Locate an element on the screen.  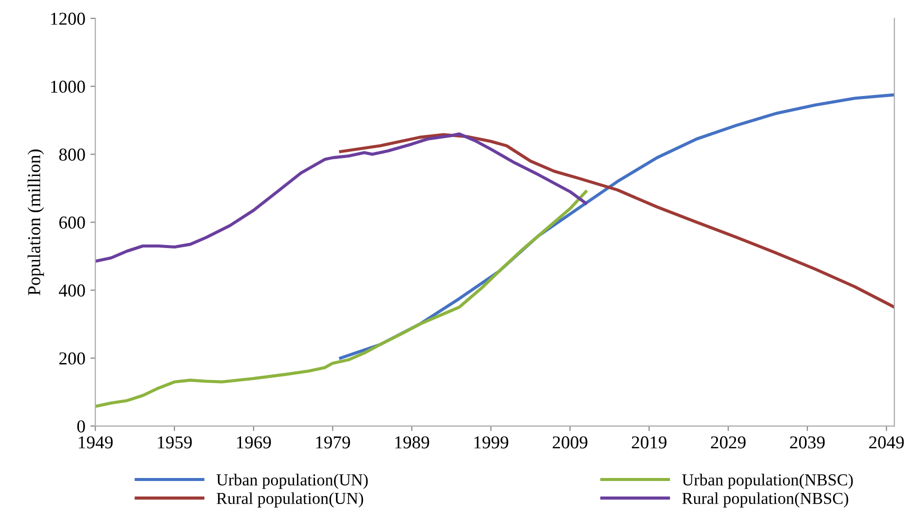
y-tick-label: 0 is located at coordinates (81, 426).